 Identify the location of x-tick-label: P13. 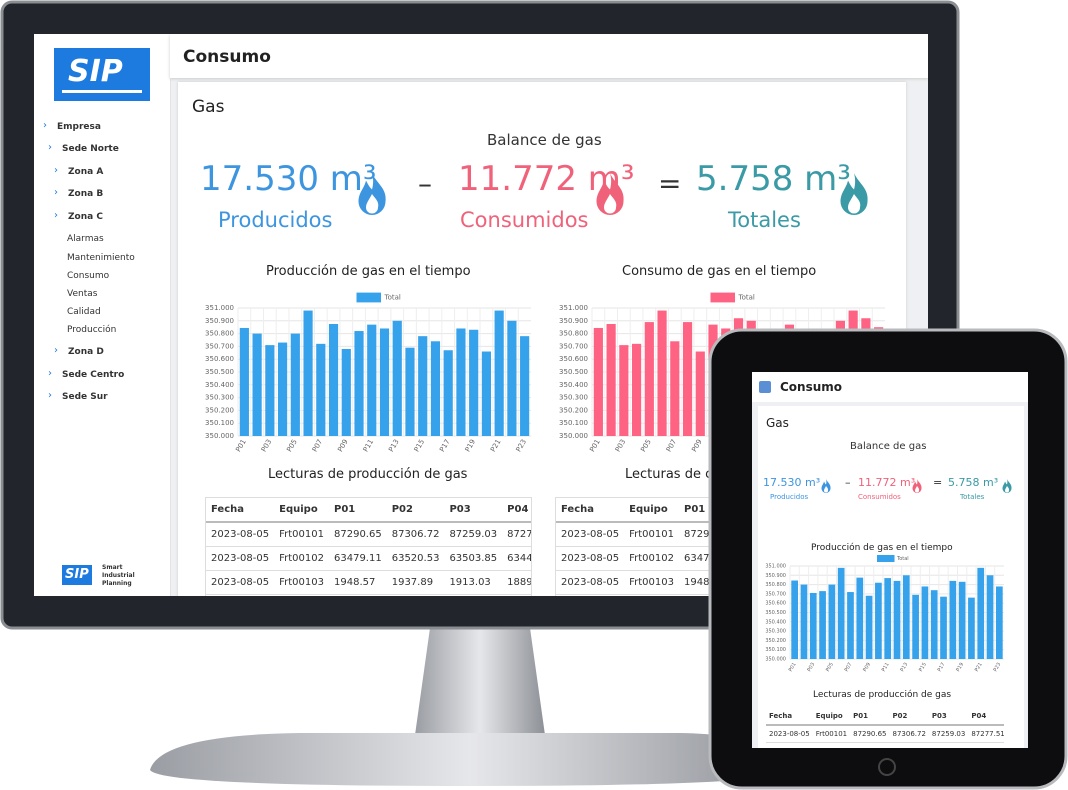
(904, 667).